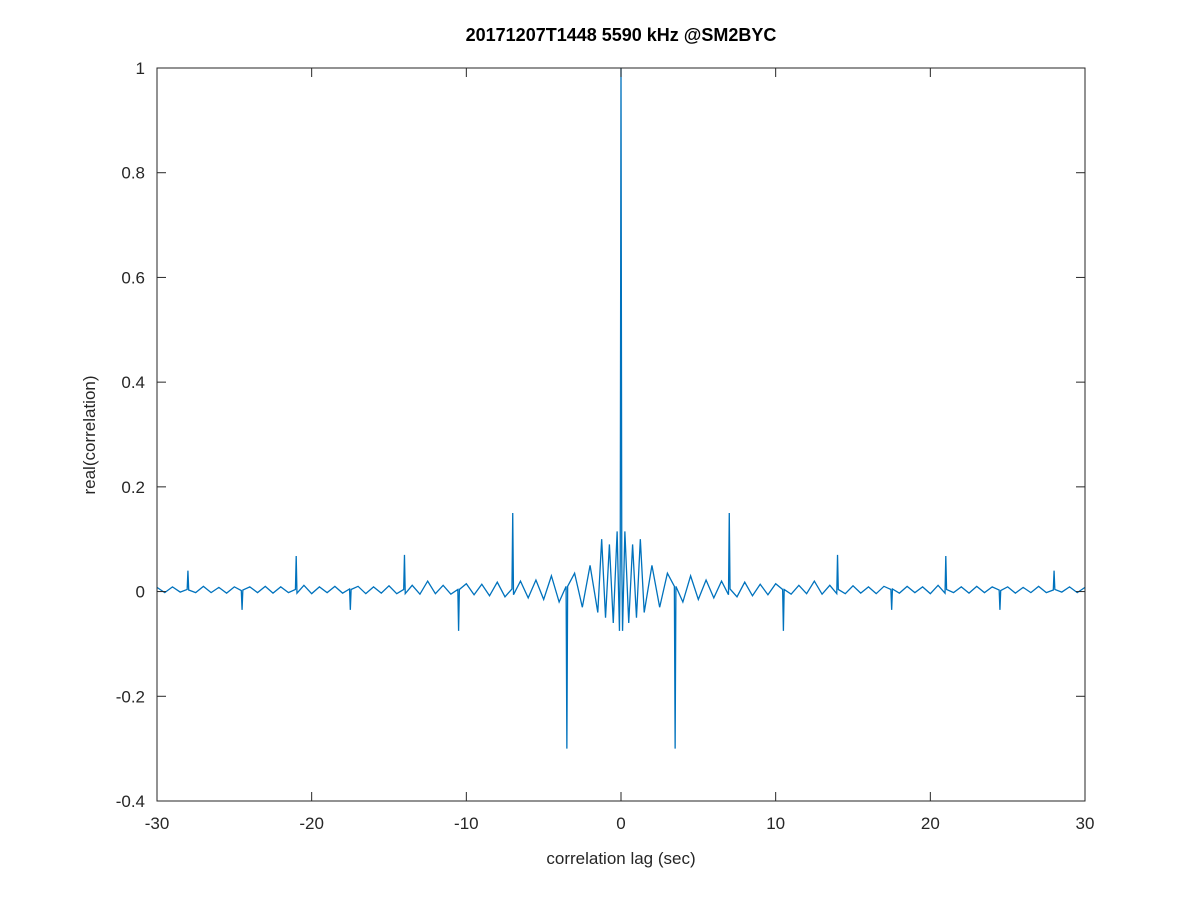 The width and height of the screenshot is (1200, 905). Describe the element at coordinates (621, 35) in the screenshot. I see `chart-title: 20171207T1448 5590 kHz @SM2BYC` at that location.